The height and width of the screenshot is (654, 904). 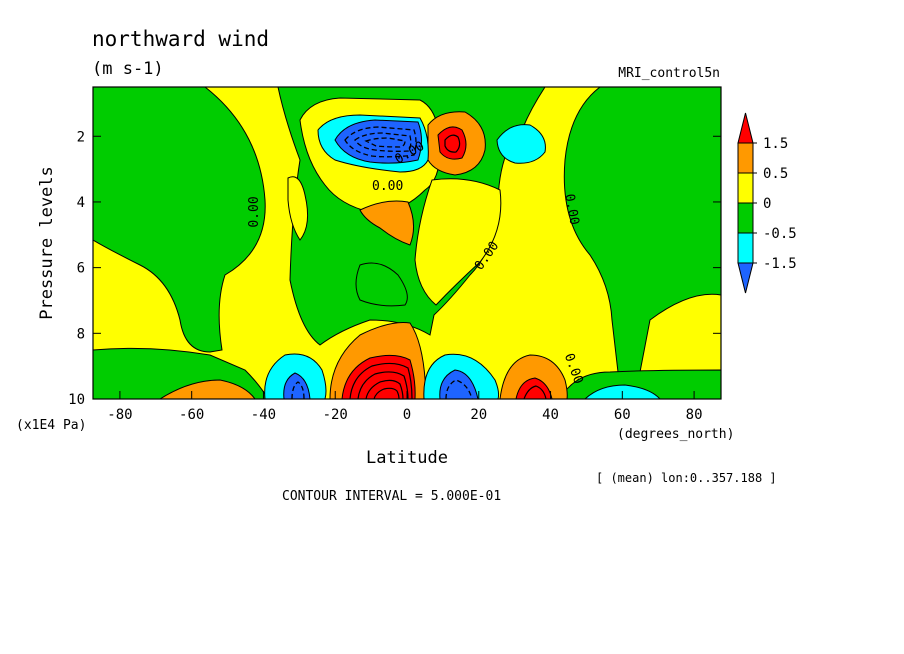 What do you see at coordinates (298, 208) in the screenshot?
I see `region-yellow-left-lobe` at bounding box center [298, 208].